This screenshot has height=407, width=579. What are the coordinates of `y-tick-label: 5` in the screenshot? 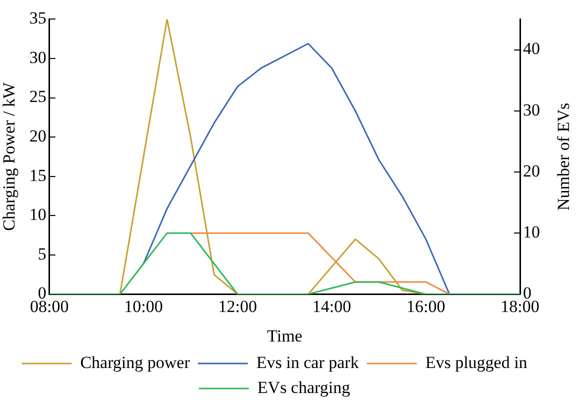 It's located at (42, 254).